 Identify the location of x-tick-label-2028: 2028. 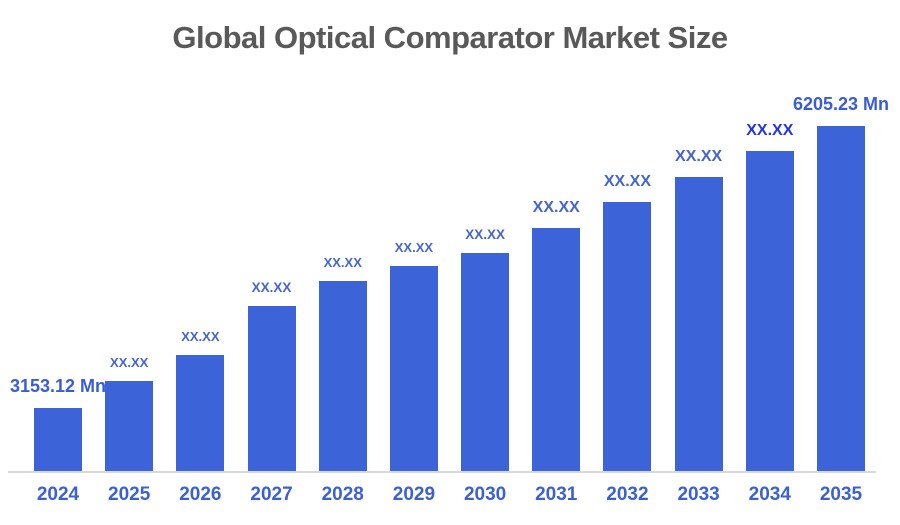
(342, 494).